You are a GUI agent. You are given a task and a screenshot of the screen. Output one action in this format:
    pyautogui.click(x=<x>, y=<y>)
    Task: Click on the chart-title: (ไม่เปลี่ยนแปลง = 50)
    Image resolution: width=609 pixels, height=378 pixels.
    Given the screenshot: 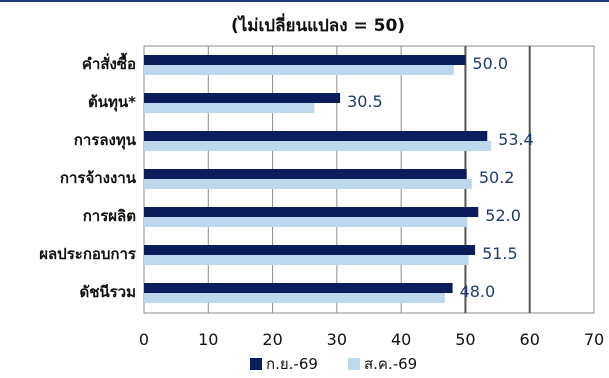 What is the action you would take?
    pyautogui.click(x=318, y=24)
    